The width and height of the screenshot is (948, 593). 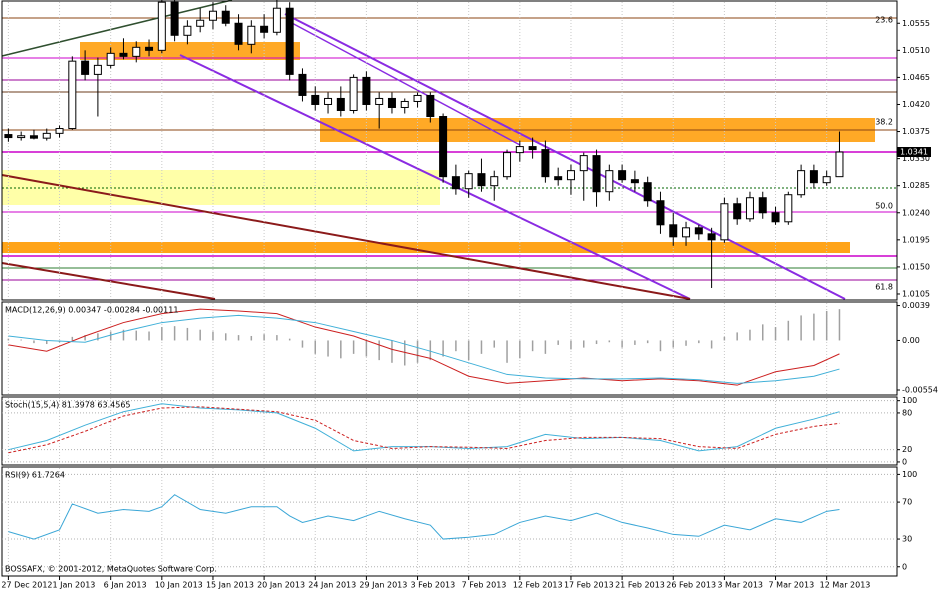 I want to click on y-tick-label: 1.0420, so click(x=916, y=104).